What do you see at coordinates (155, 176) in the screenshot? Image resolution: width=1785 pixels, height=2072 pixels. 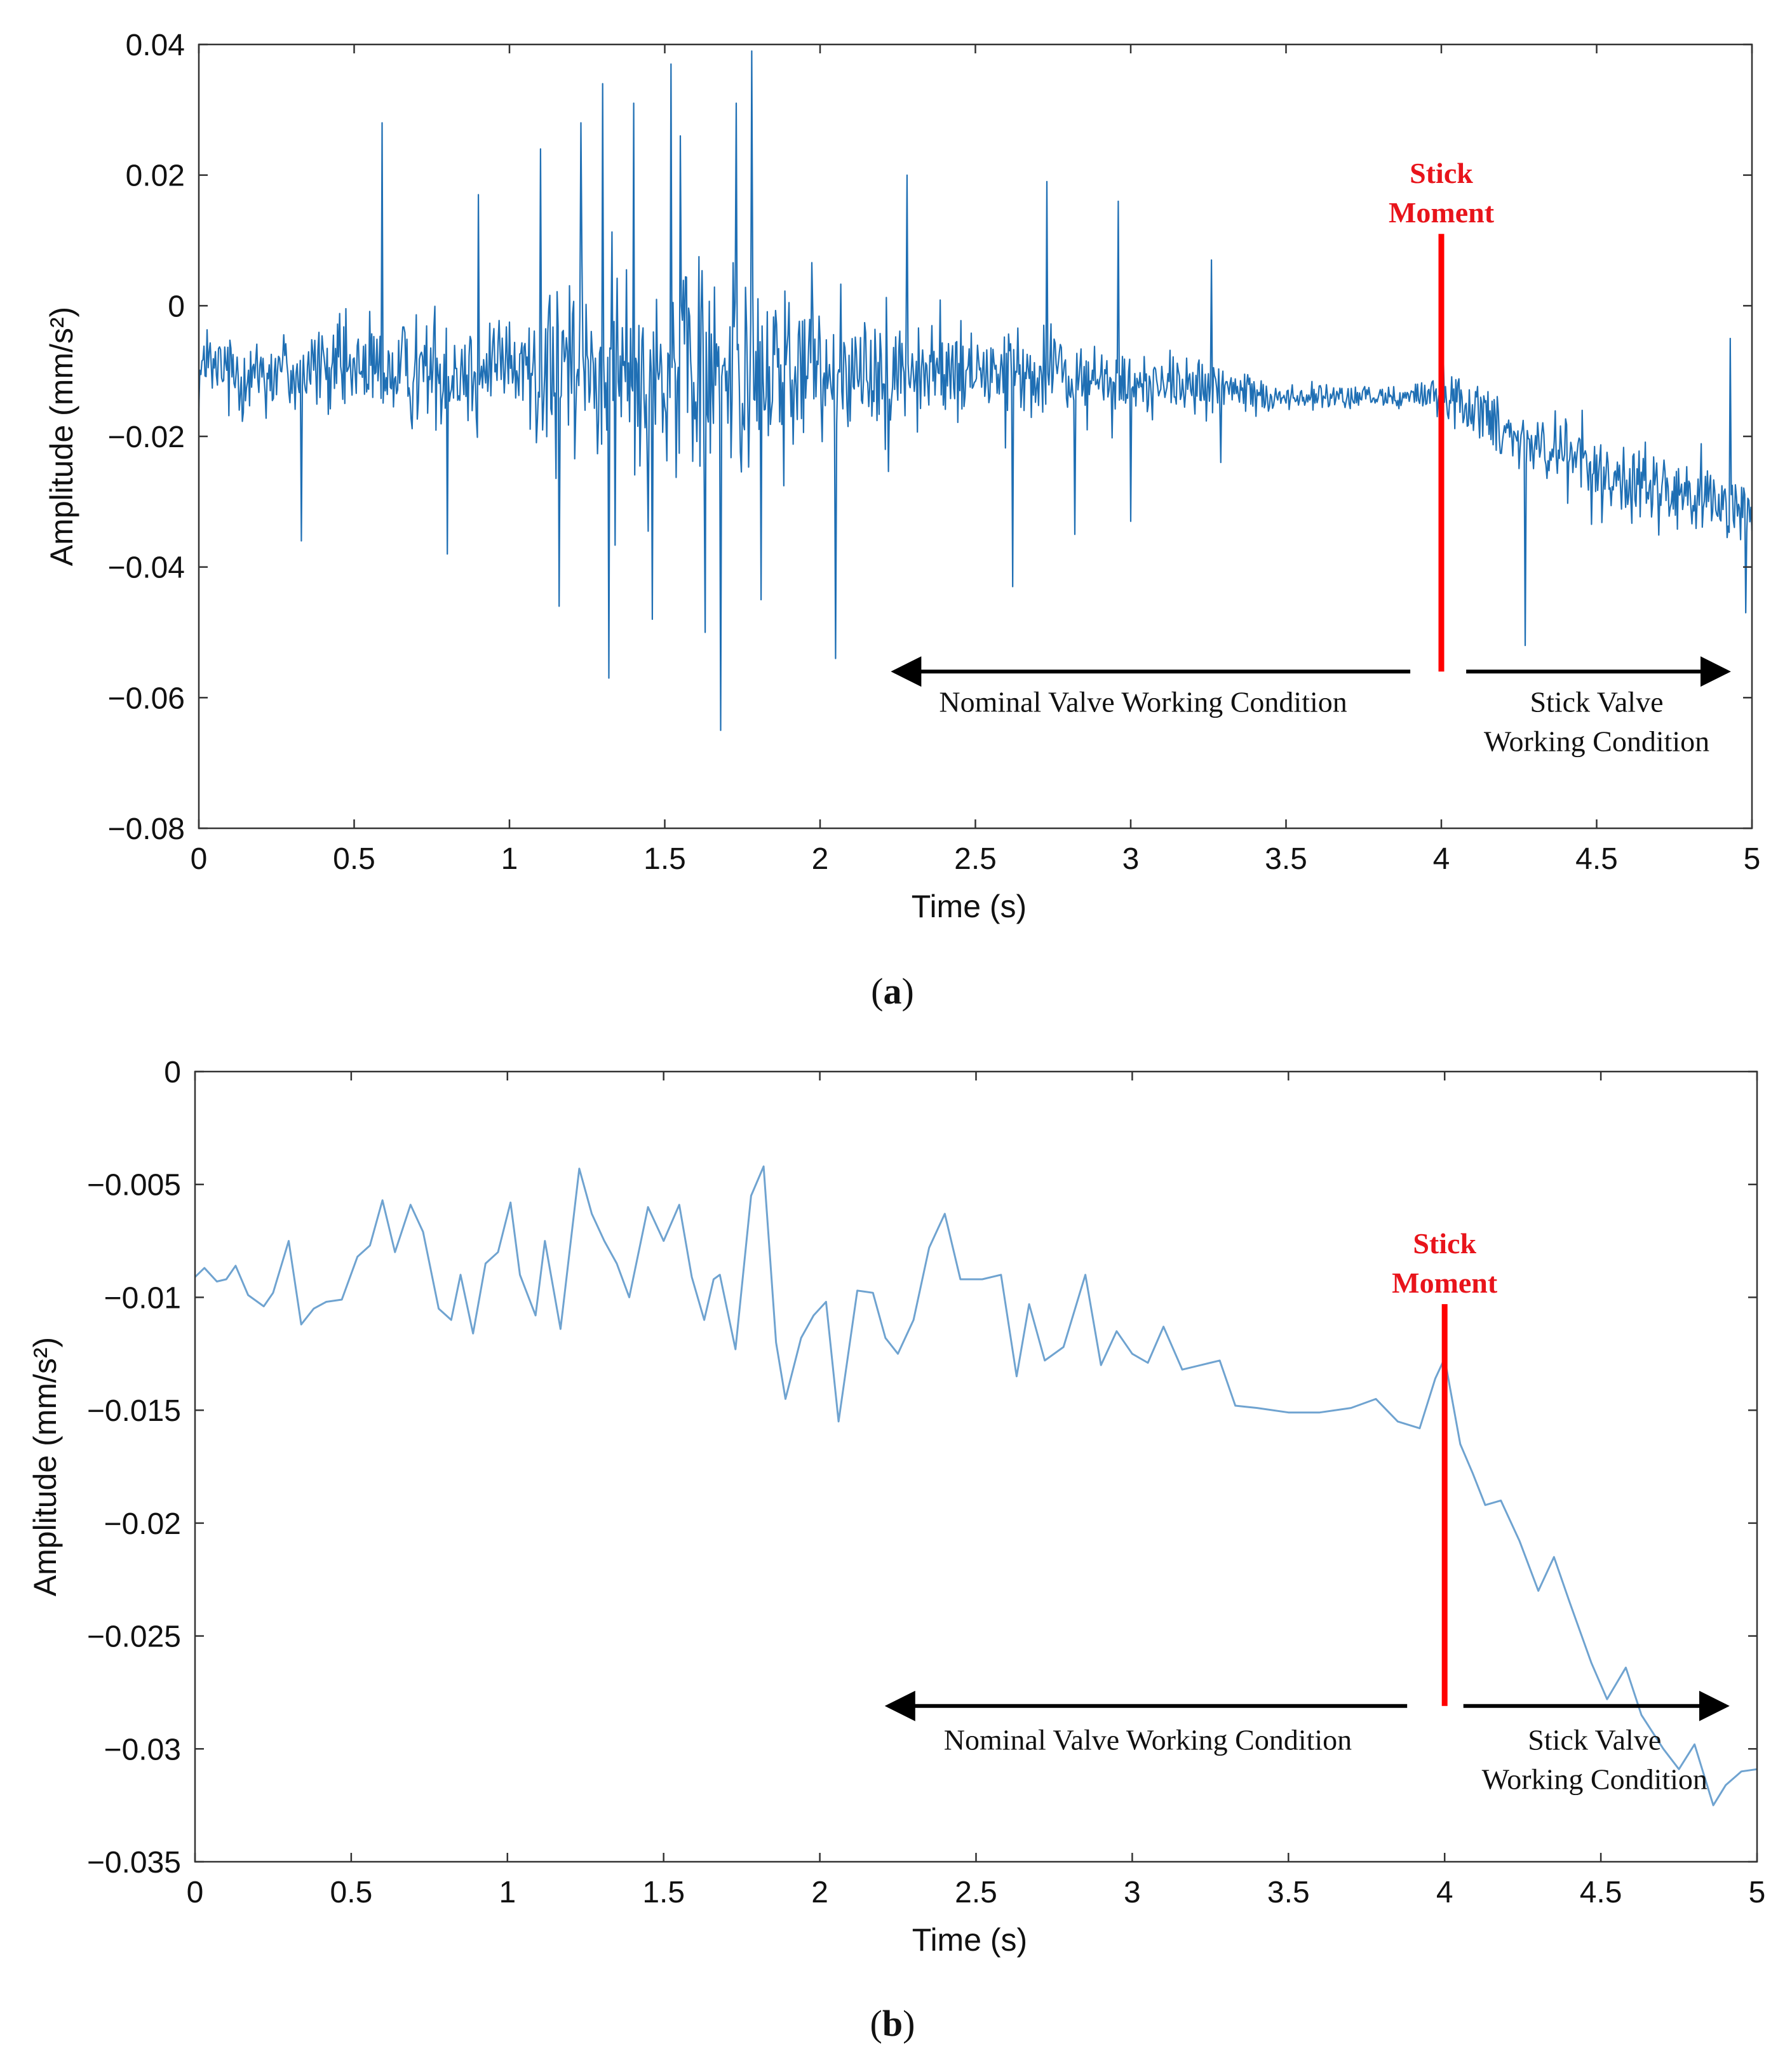 I see `y-tick-label: 0.02` at bounding box center [155, 176].